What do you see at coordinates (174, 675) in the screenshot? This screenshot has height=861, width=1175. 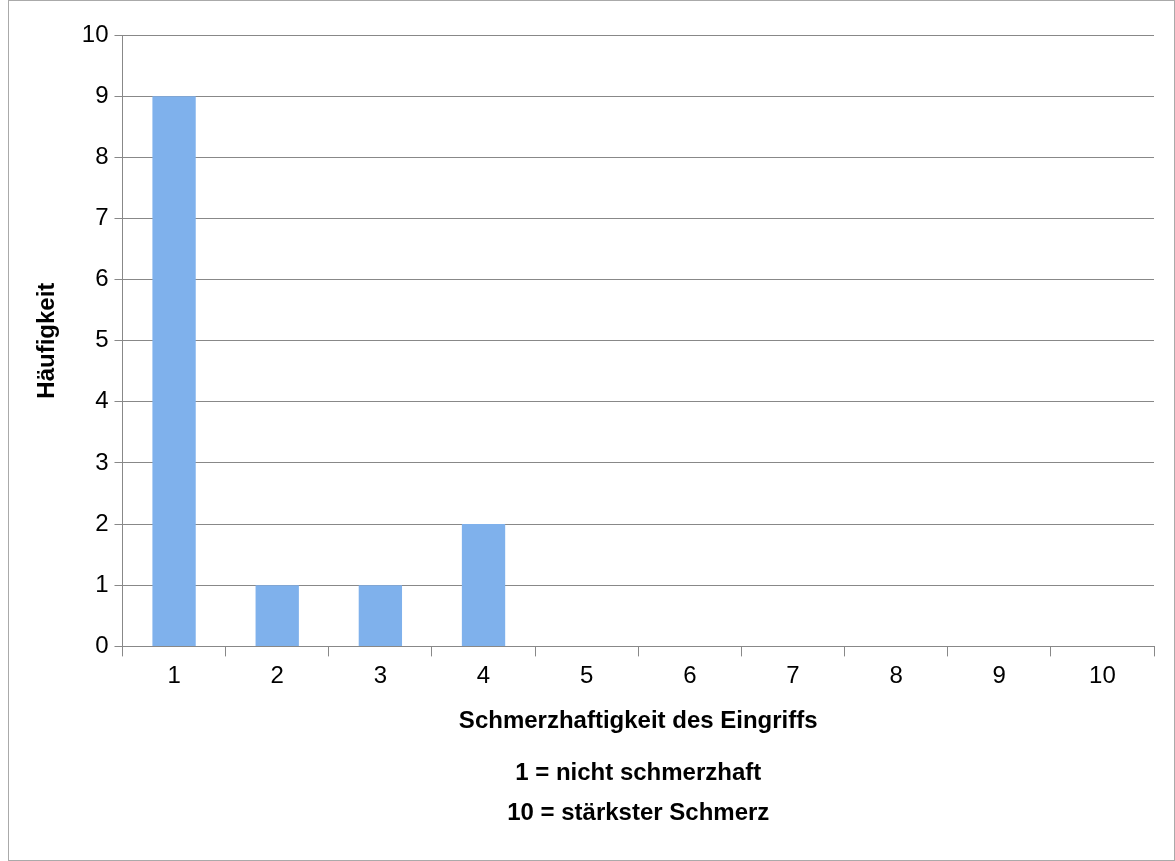 I see `x-tick-label: 1` at bounding box center [174, 675].